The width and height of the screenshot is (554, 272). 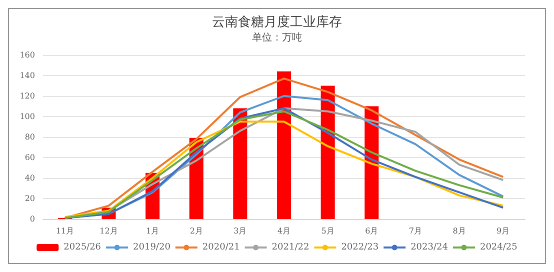 I want to click on x-tick-label: 6月, so click(x=371, y=231).